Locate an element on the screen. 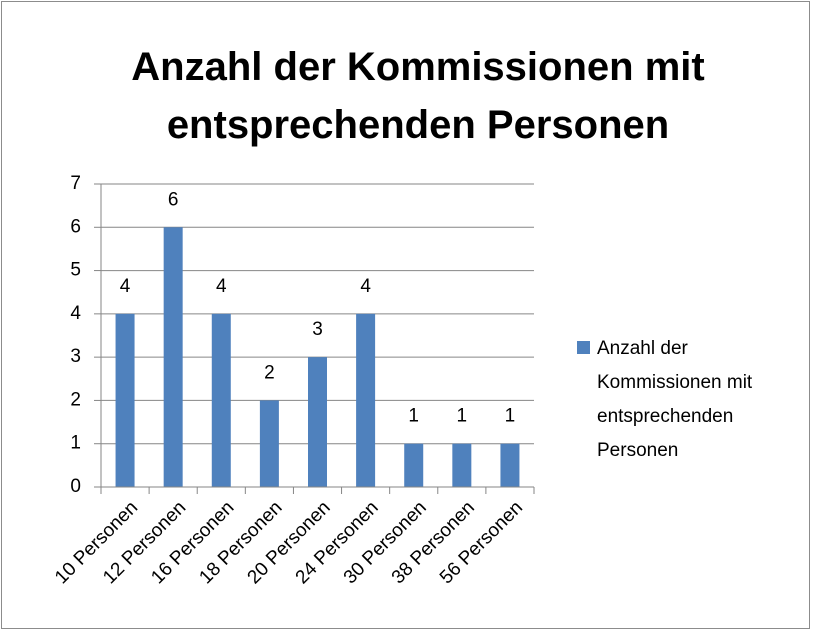 This screenshot has height=632, width=813. y-tick-label: 3 is located at coordinates (75, 356).